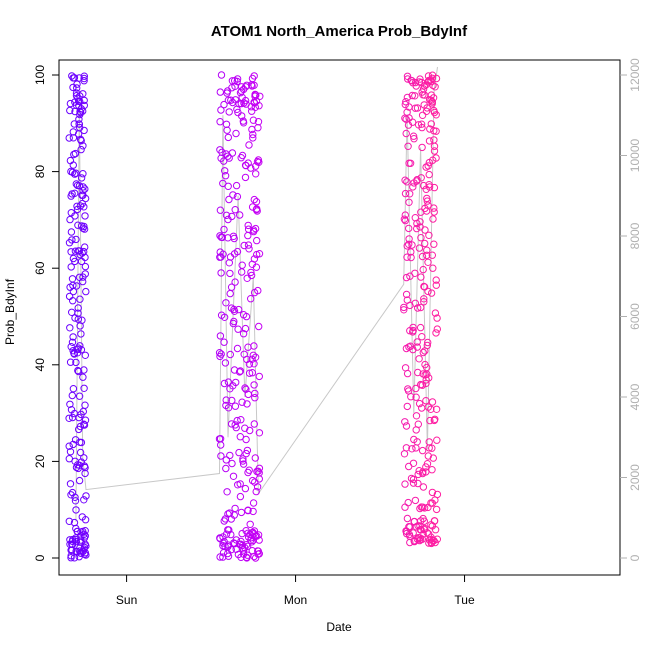 This screenshot has height=650, width=650. What do you see at coordinates (635, 235) in the screenshot?
I see `y2-tick-label: 8000` at bounding box center [635, 235].